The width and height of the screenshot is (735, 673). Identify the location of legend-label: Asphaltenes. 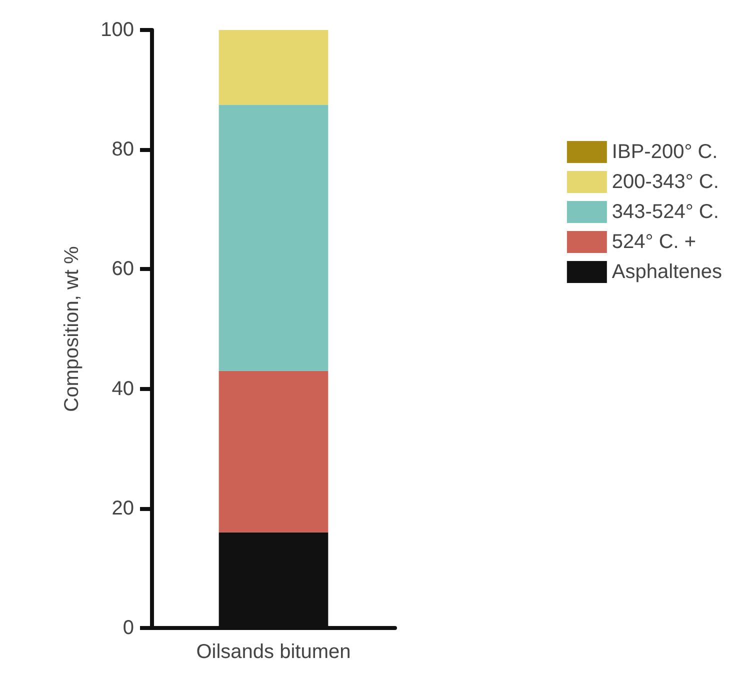
(667, 272).